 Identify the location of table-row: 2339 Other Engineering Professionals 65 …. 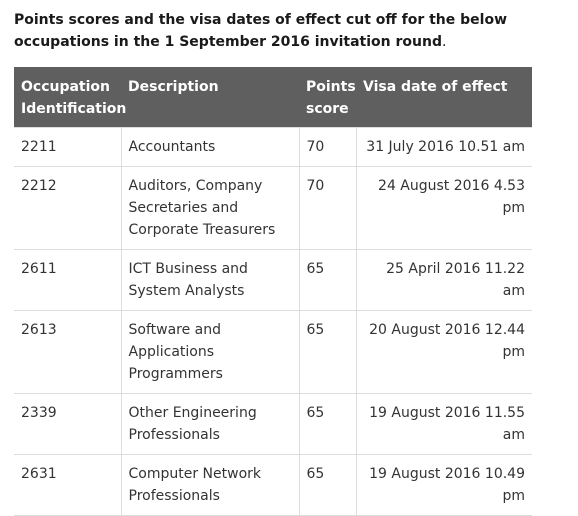
(273, 424).